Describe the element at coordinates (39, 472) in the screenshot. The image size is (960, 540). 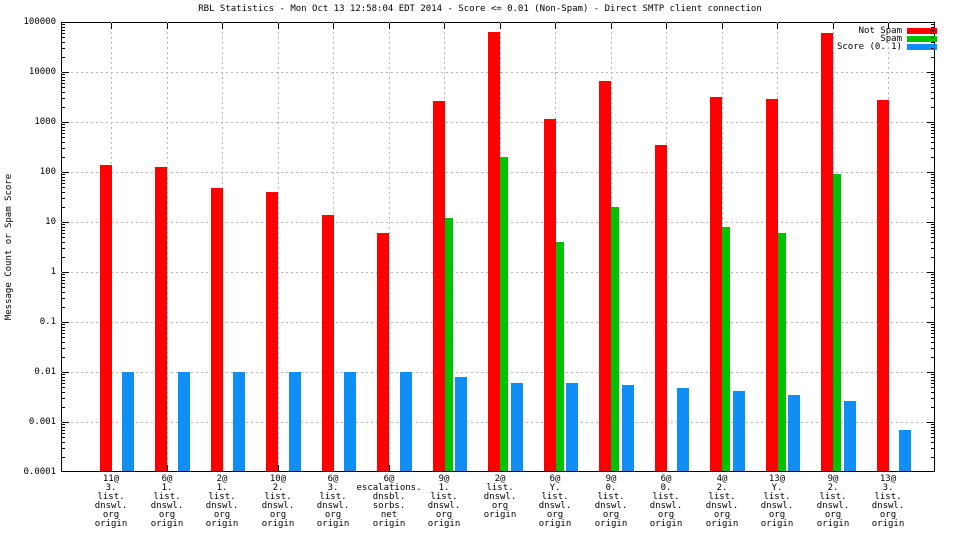
I see `y-tick-label: 0.0001` at that location.